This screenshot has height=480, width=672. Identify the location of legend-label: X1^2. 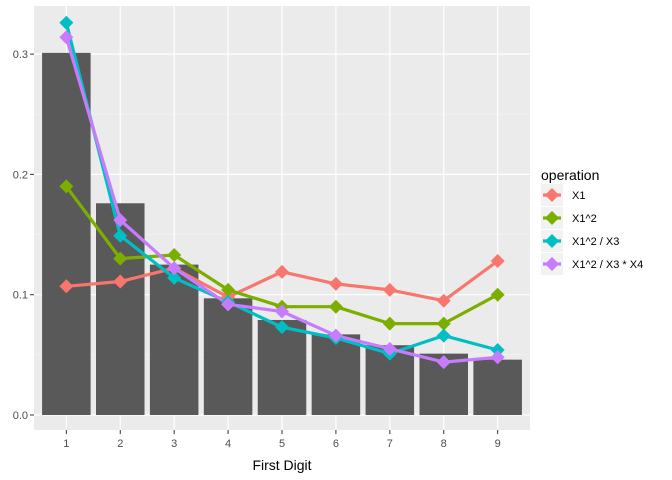
(584, 219).